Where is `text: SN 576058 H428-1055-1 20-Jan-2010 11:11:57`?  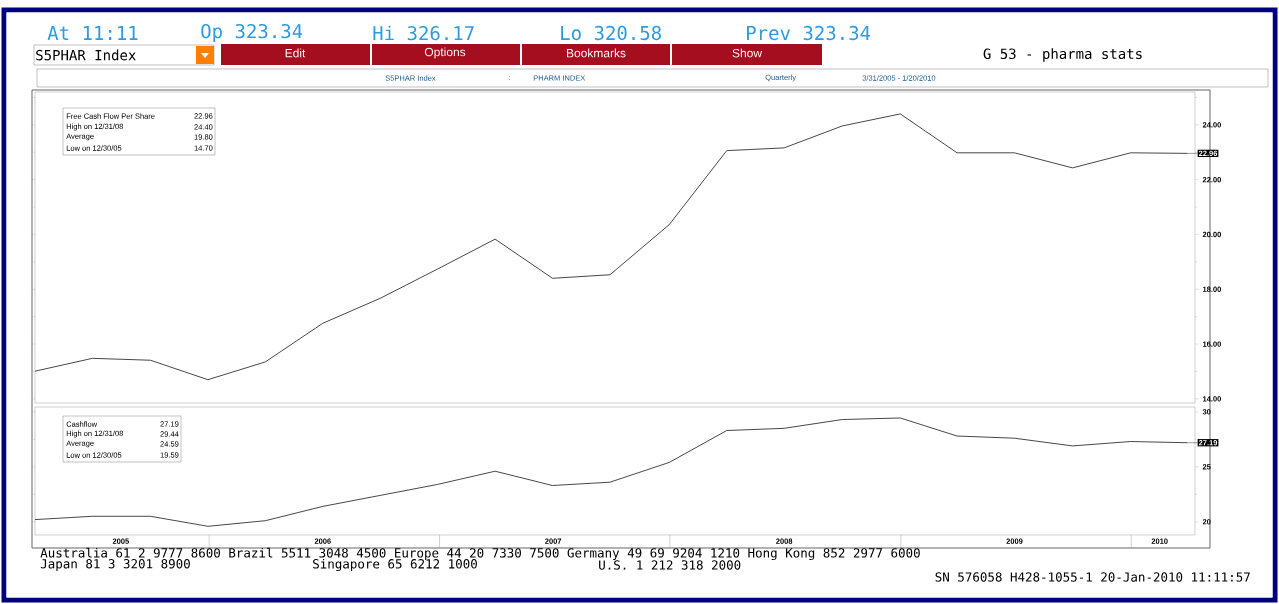
text: SN 576058 H428-1055-1 20-Jan-2010 11:11:57 is located at coordinates (1092, 577).